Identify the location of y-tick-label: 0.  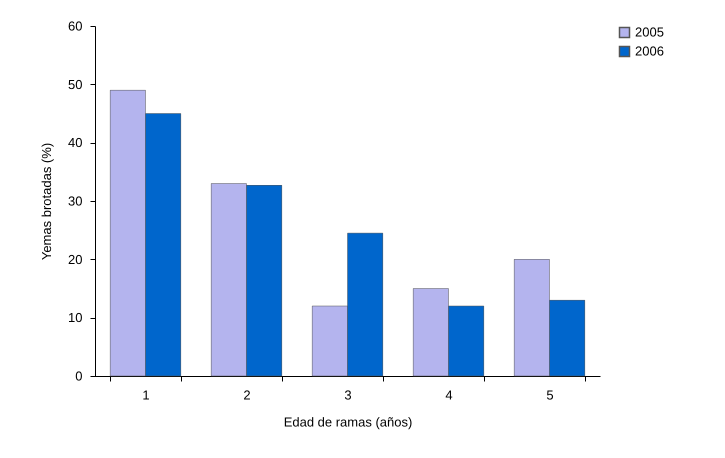
(78, 376).